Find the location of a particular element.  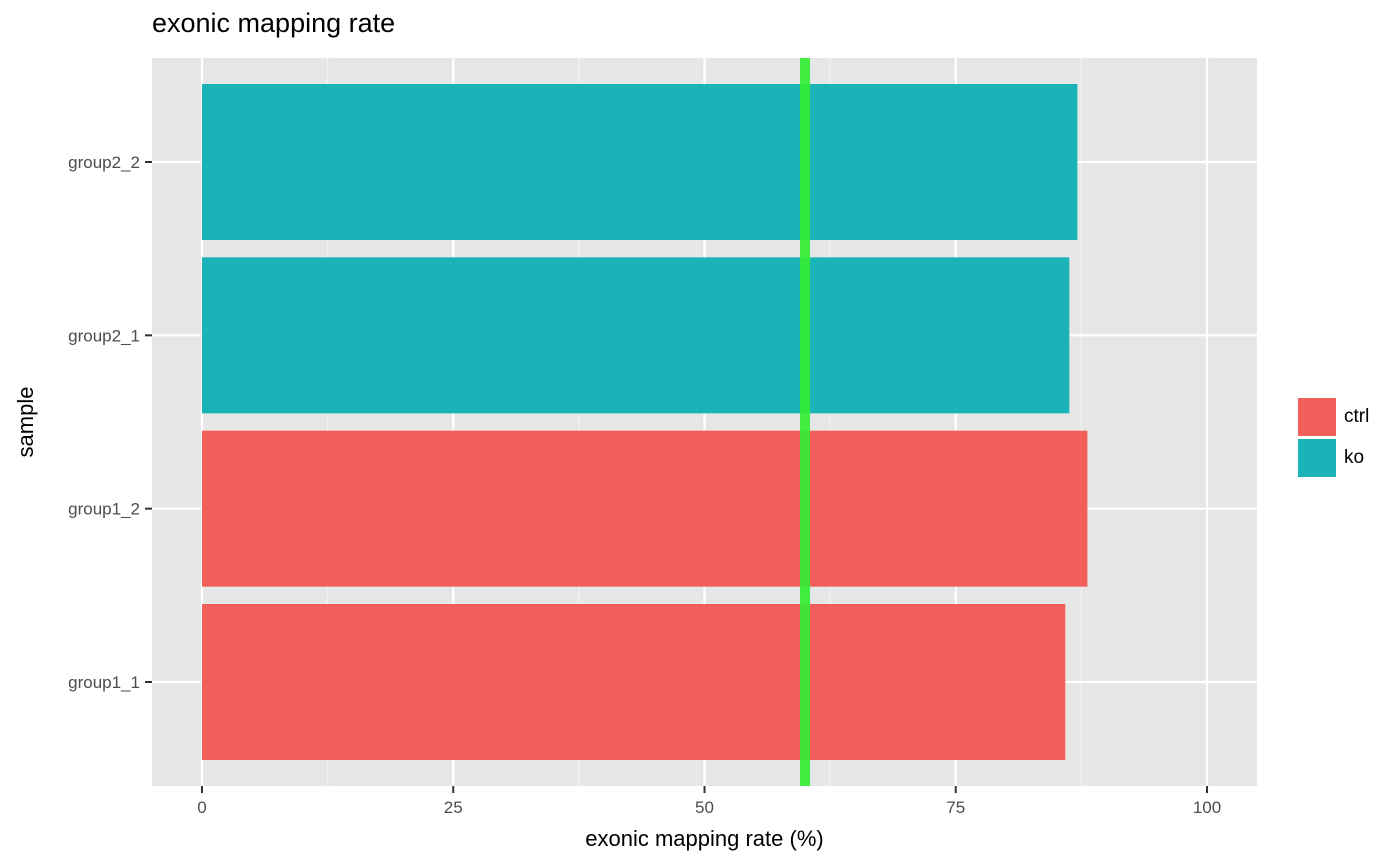

legend-label-ko: ko is located at coordinates (1354, 457).